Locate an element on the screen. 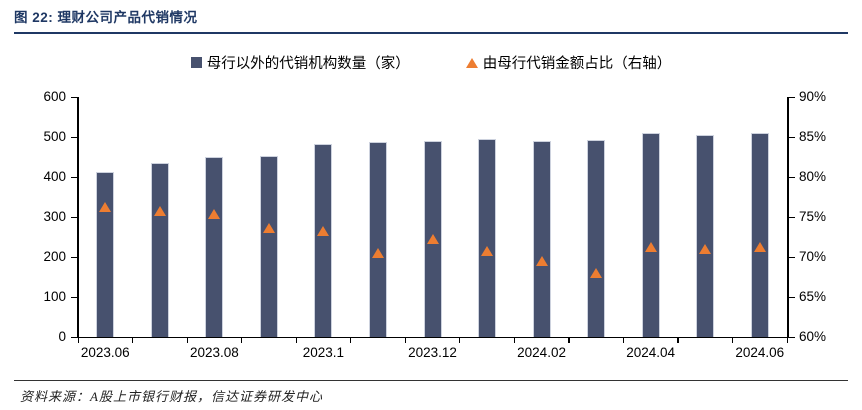  triangle-series-marker-icon is located at coordinates (471, 62).